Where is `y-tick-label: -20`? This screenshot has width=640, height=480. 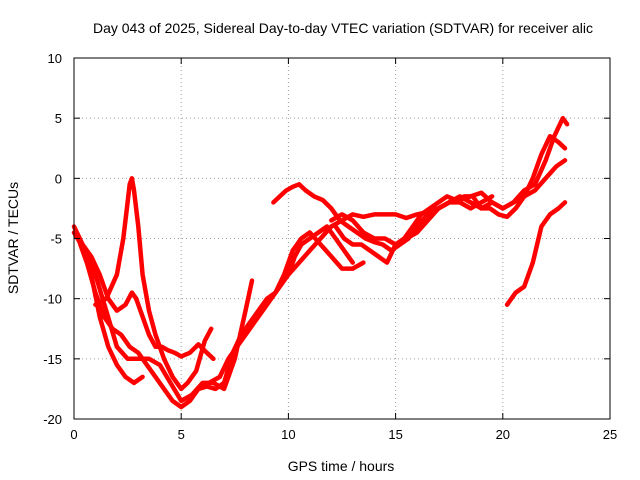 y-tick-label: -20 is located at coordinates (52, 419).